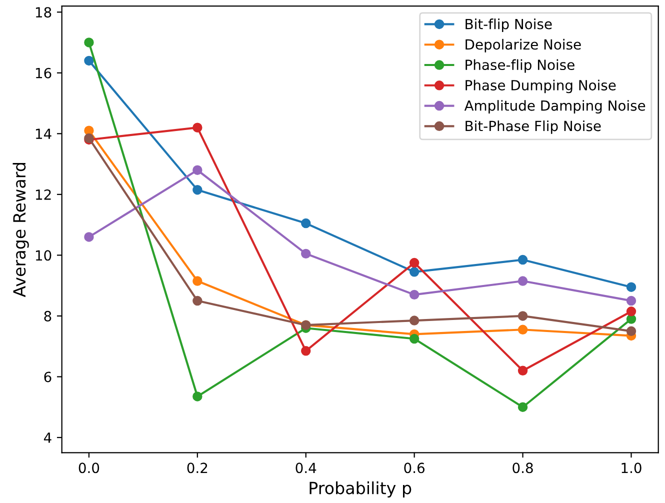 Image resolution: width=665 pixels, height=503 pixels. What do you see at coordinates (523, 45) in the screenshot?
I see `legend-label: Depolarize Noise` at bounding box center [523, 45].